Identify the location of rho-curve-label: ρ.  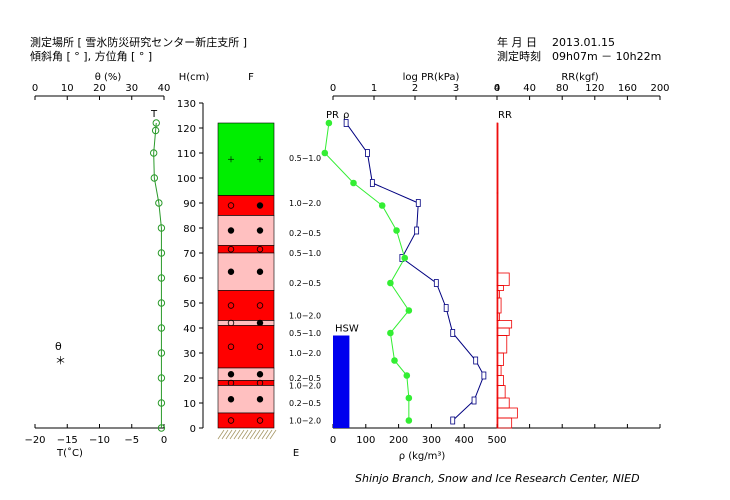
(346, 115).